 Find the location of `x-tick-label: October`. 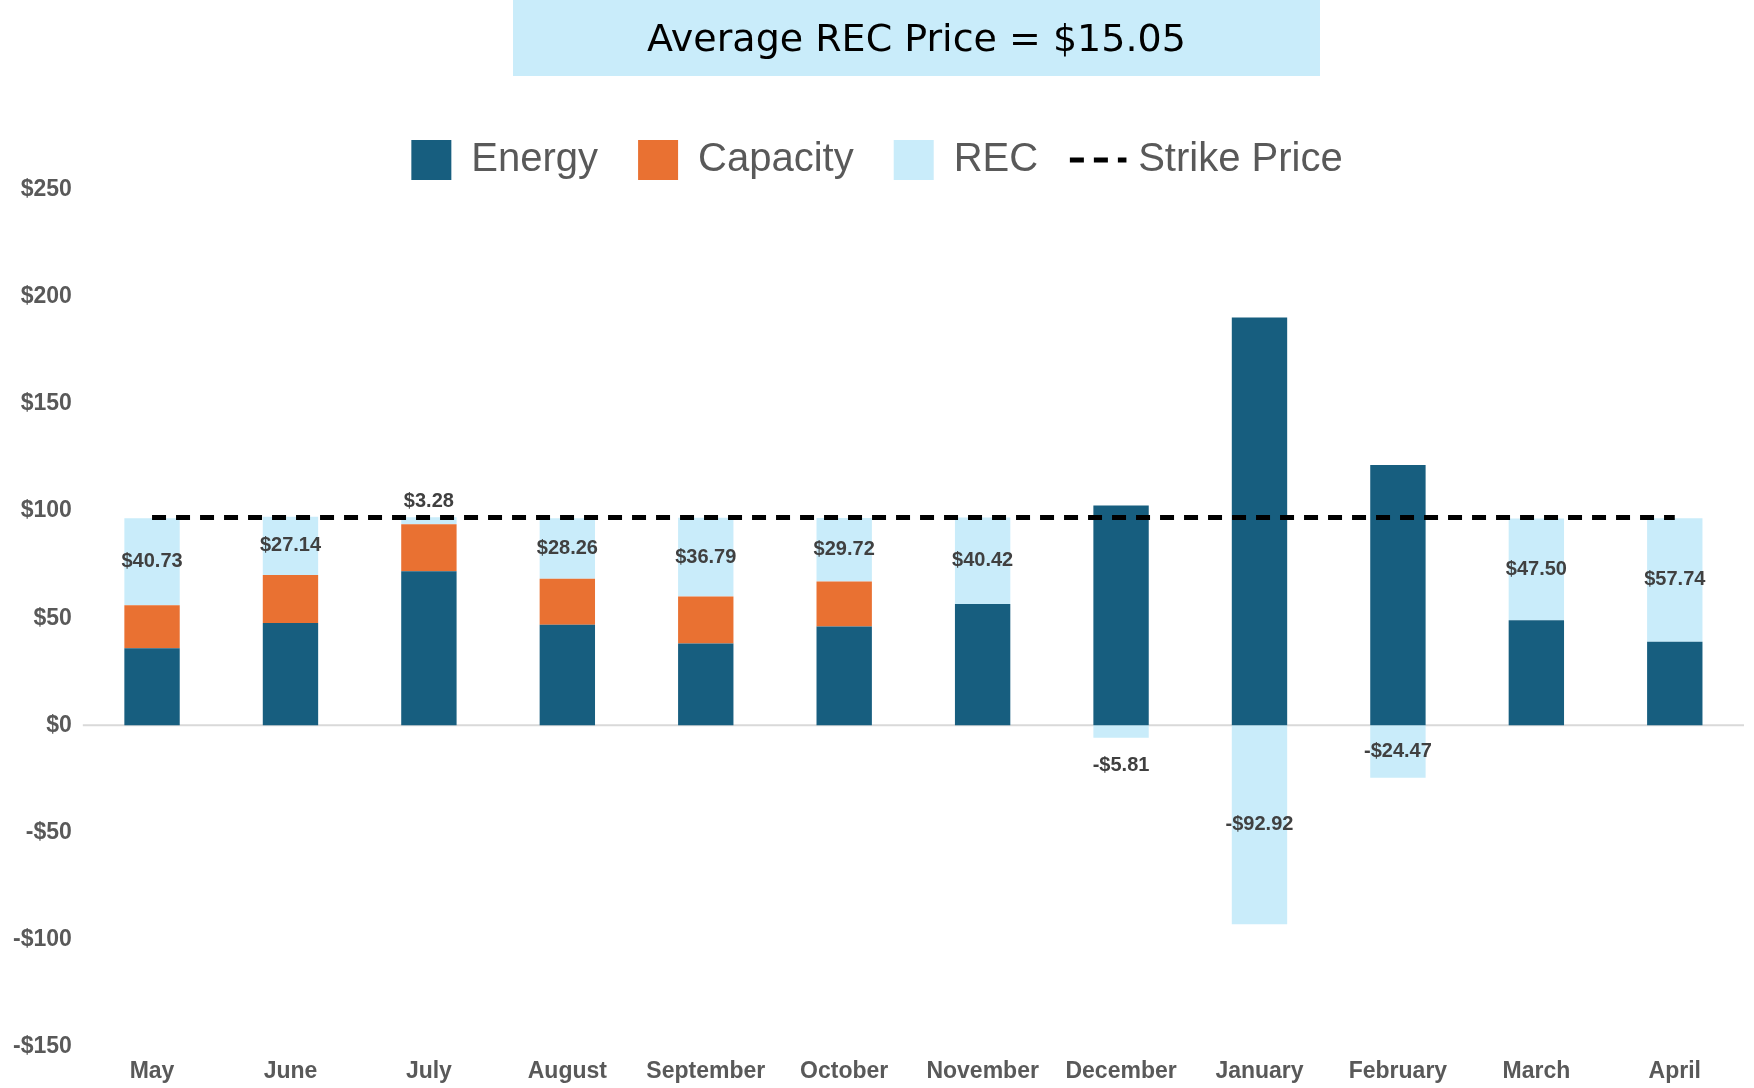

x-tick-label: October is located at coordinates (844, 1069).